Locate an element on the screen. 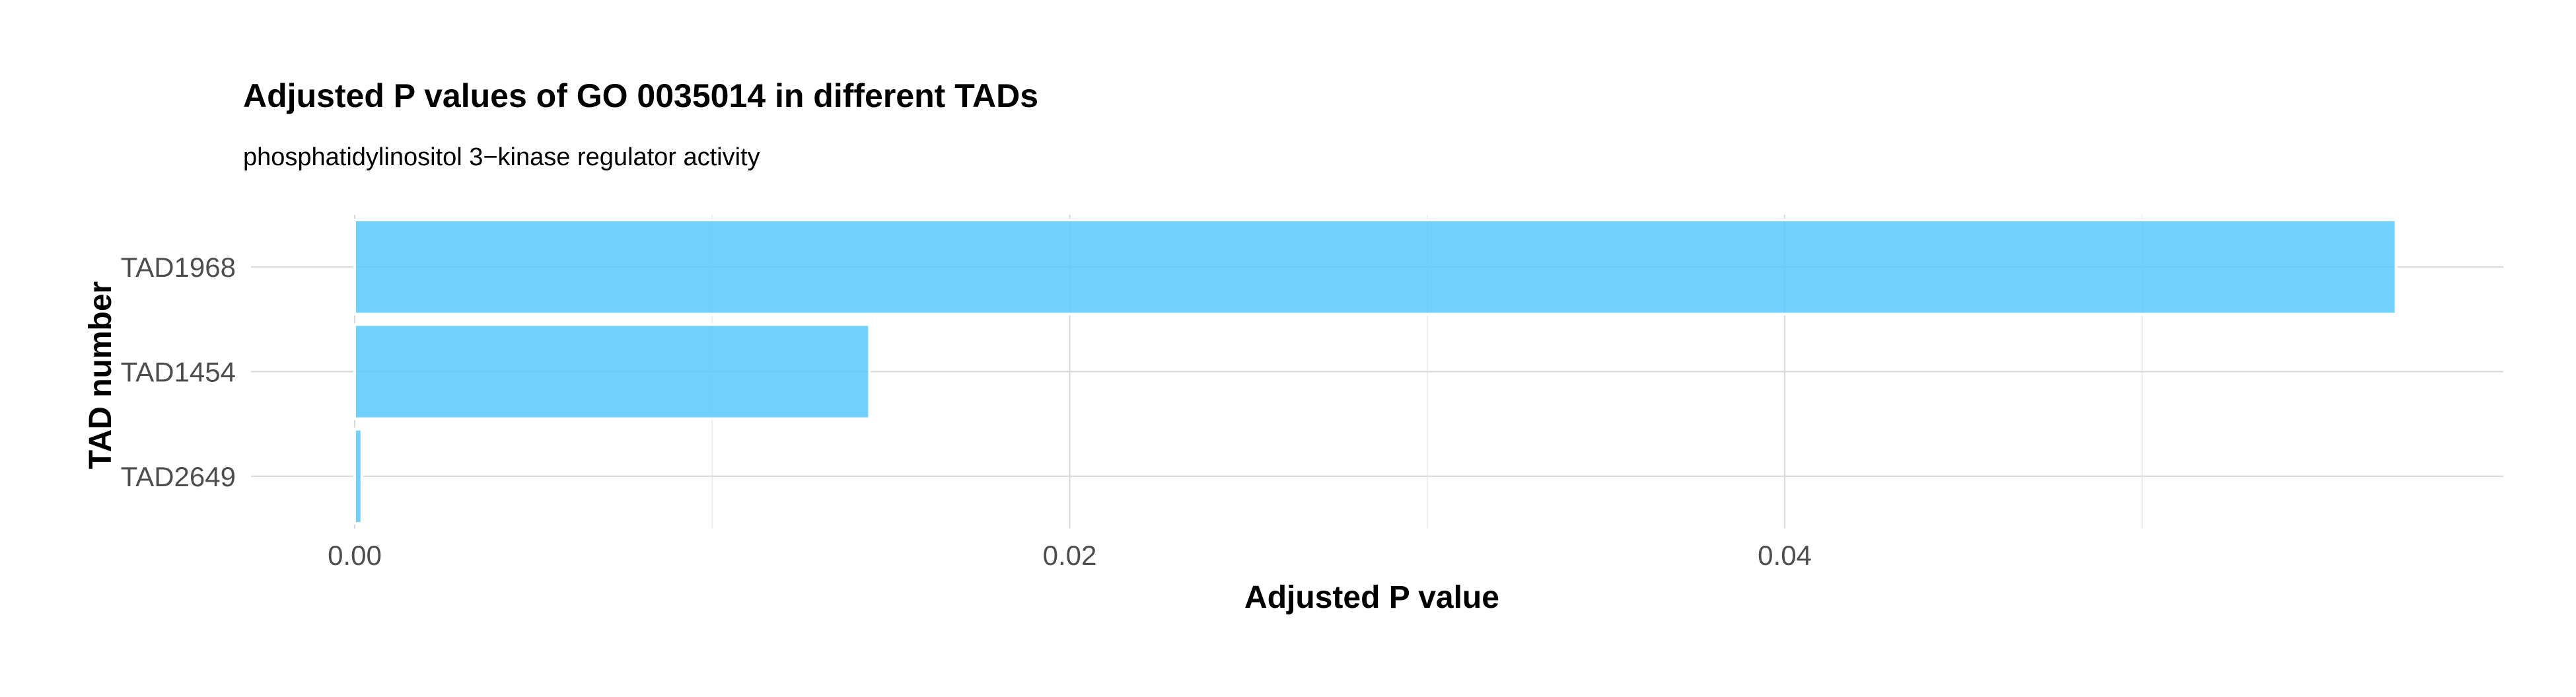 The height and width of the screenshot is (697, 2576). x-axis-tick-labels: 0.00 0.02 0.04 is located at coordinates (1070, 556).